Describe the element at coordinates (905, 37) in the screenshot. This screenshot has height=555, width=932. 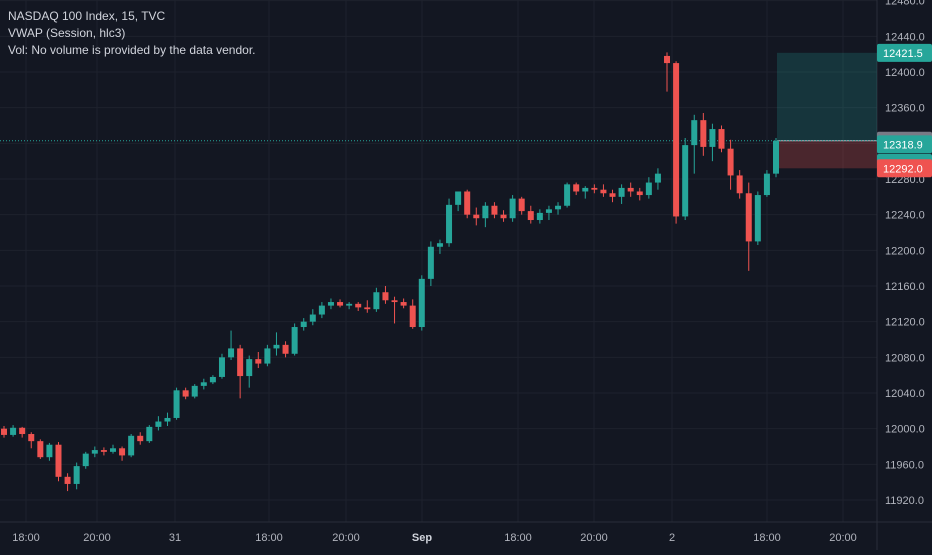
I see `price-tick-label: 12440.0` at that location.